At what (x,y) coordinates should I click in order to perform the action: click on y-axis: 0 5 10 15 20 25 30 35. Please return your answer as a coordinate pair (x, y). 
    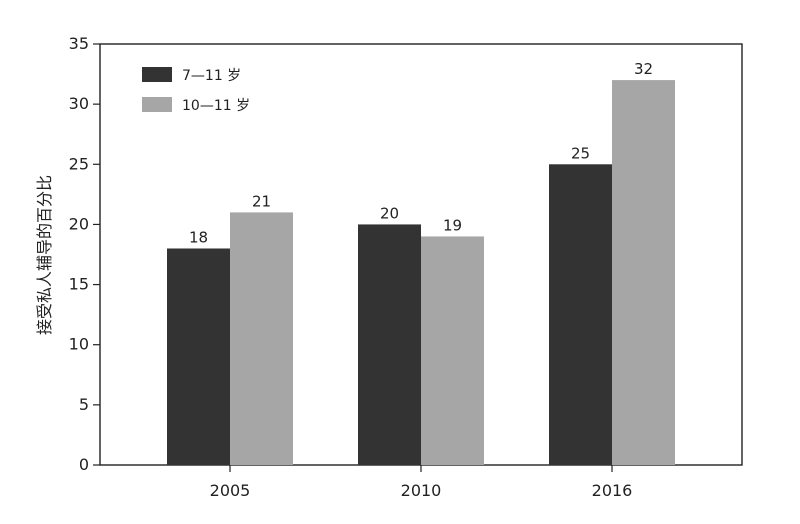
    Looking at the image, I should click on (84, 254).